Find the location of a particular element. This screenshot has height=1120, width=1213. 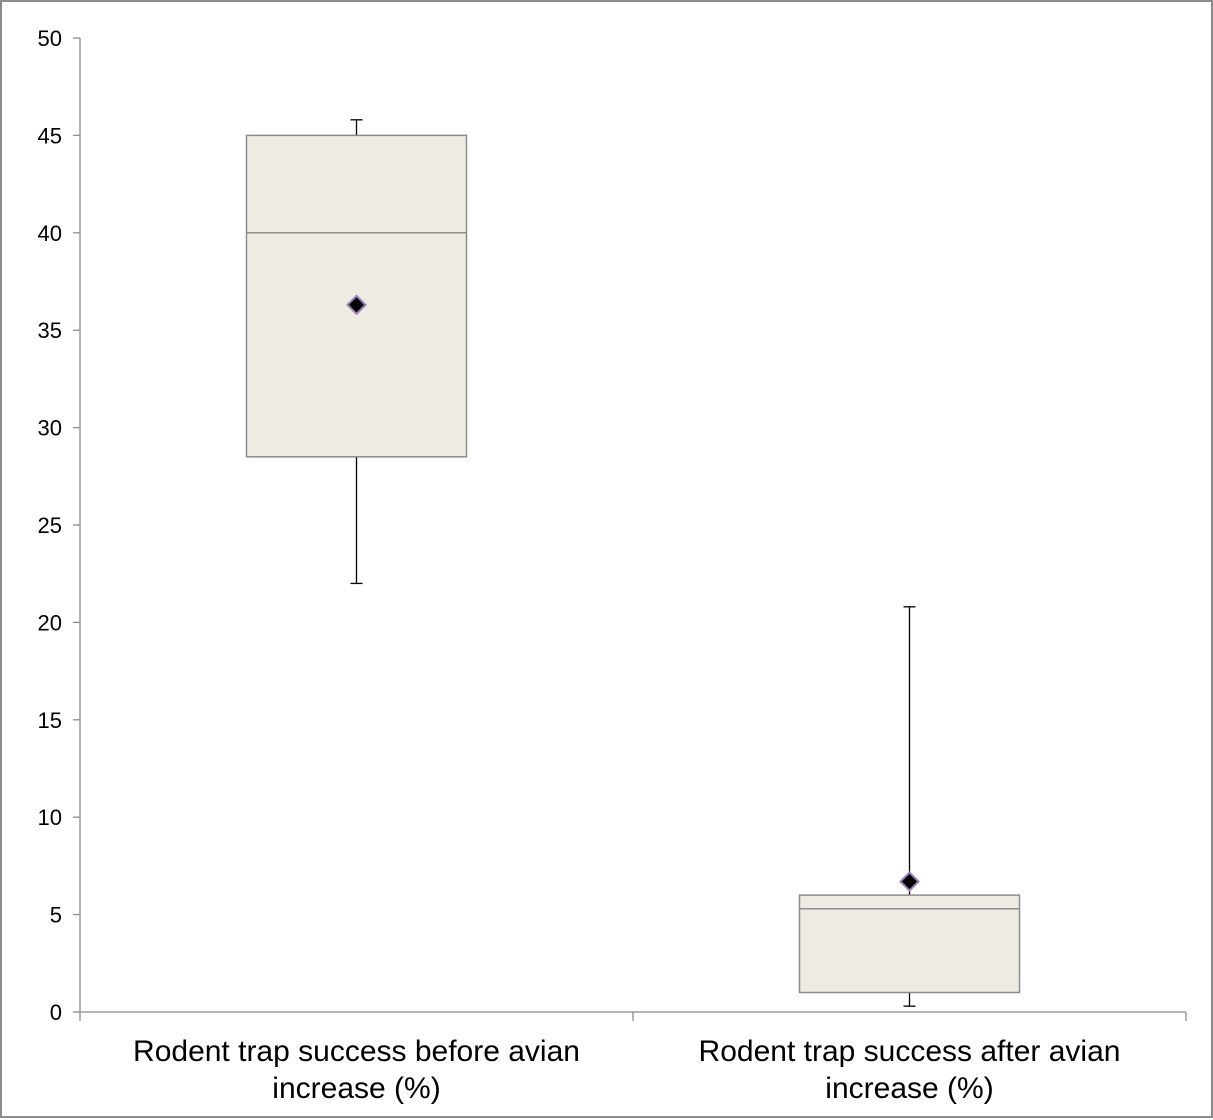

y-tick-label: 50 is located at coordinates (50, 38).